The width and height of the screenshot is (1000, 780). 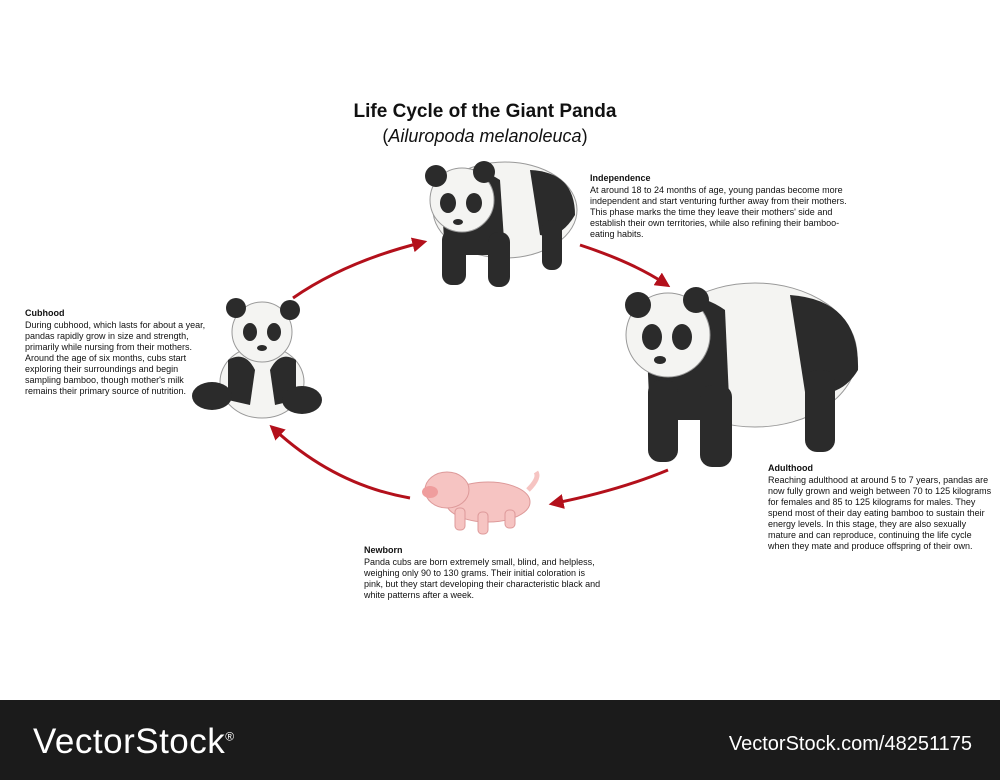 What do you see at coordinates (481, 502) in the screenshot?
I see `newborn-panda-image` at bounding box center [481, 502].